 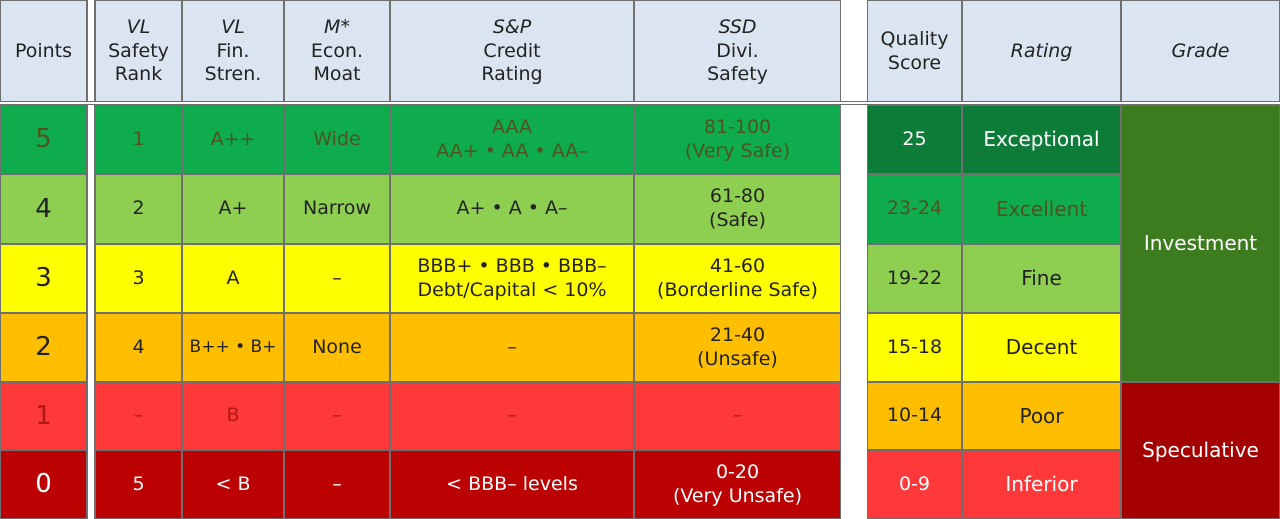 What do you see at coordinates (914, 51) in the screenshot?
I see `header-quality-score: Quality Score` at bounding box center [914, 51].